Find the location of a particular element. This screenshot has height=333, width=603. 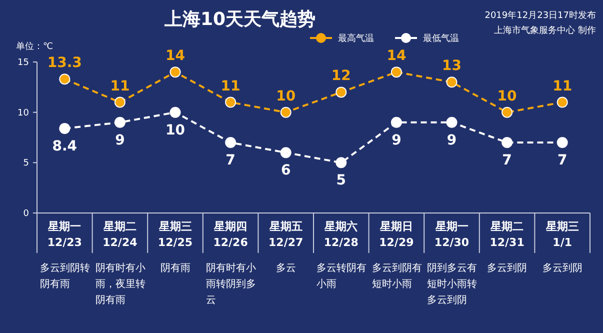

chart-title: 上海10天天气趋势 is located at coordinates (239, 19).